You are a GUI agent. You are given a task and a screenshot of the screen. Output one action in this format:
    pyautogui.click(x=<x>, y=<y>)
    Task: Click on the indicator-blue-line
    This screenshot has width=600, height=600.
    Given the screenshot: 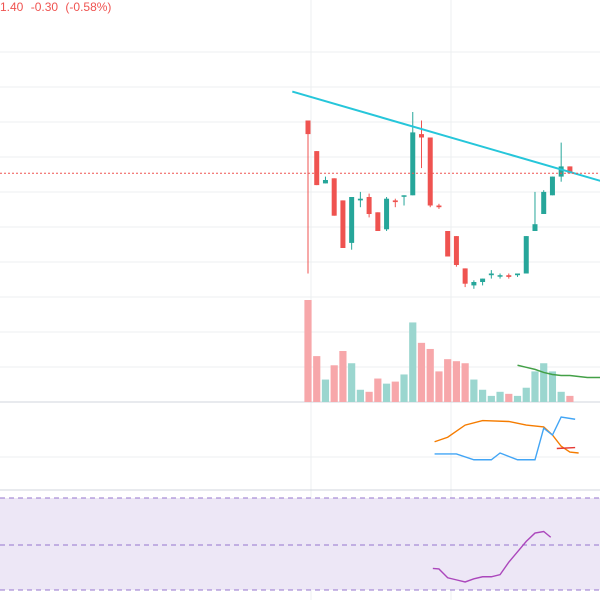 What is the action you would take?
    pyautogui.click(x=505, y=438)
    